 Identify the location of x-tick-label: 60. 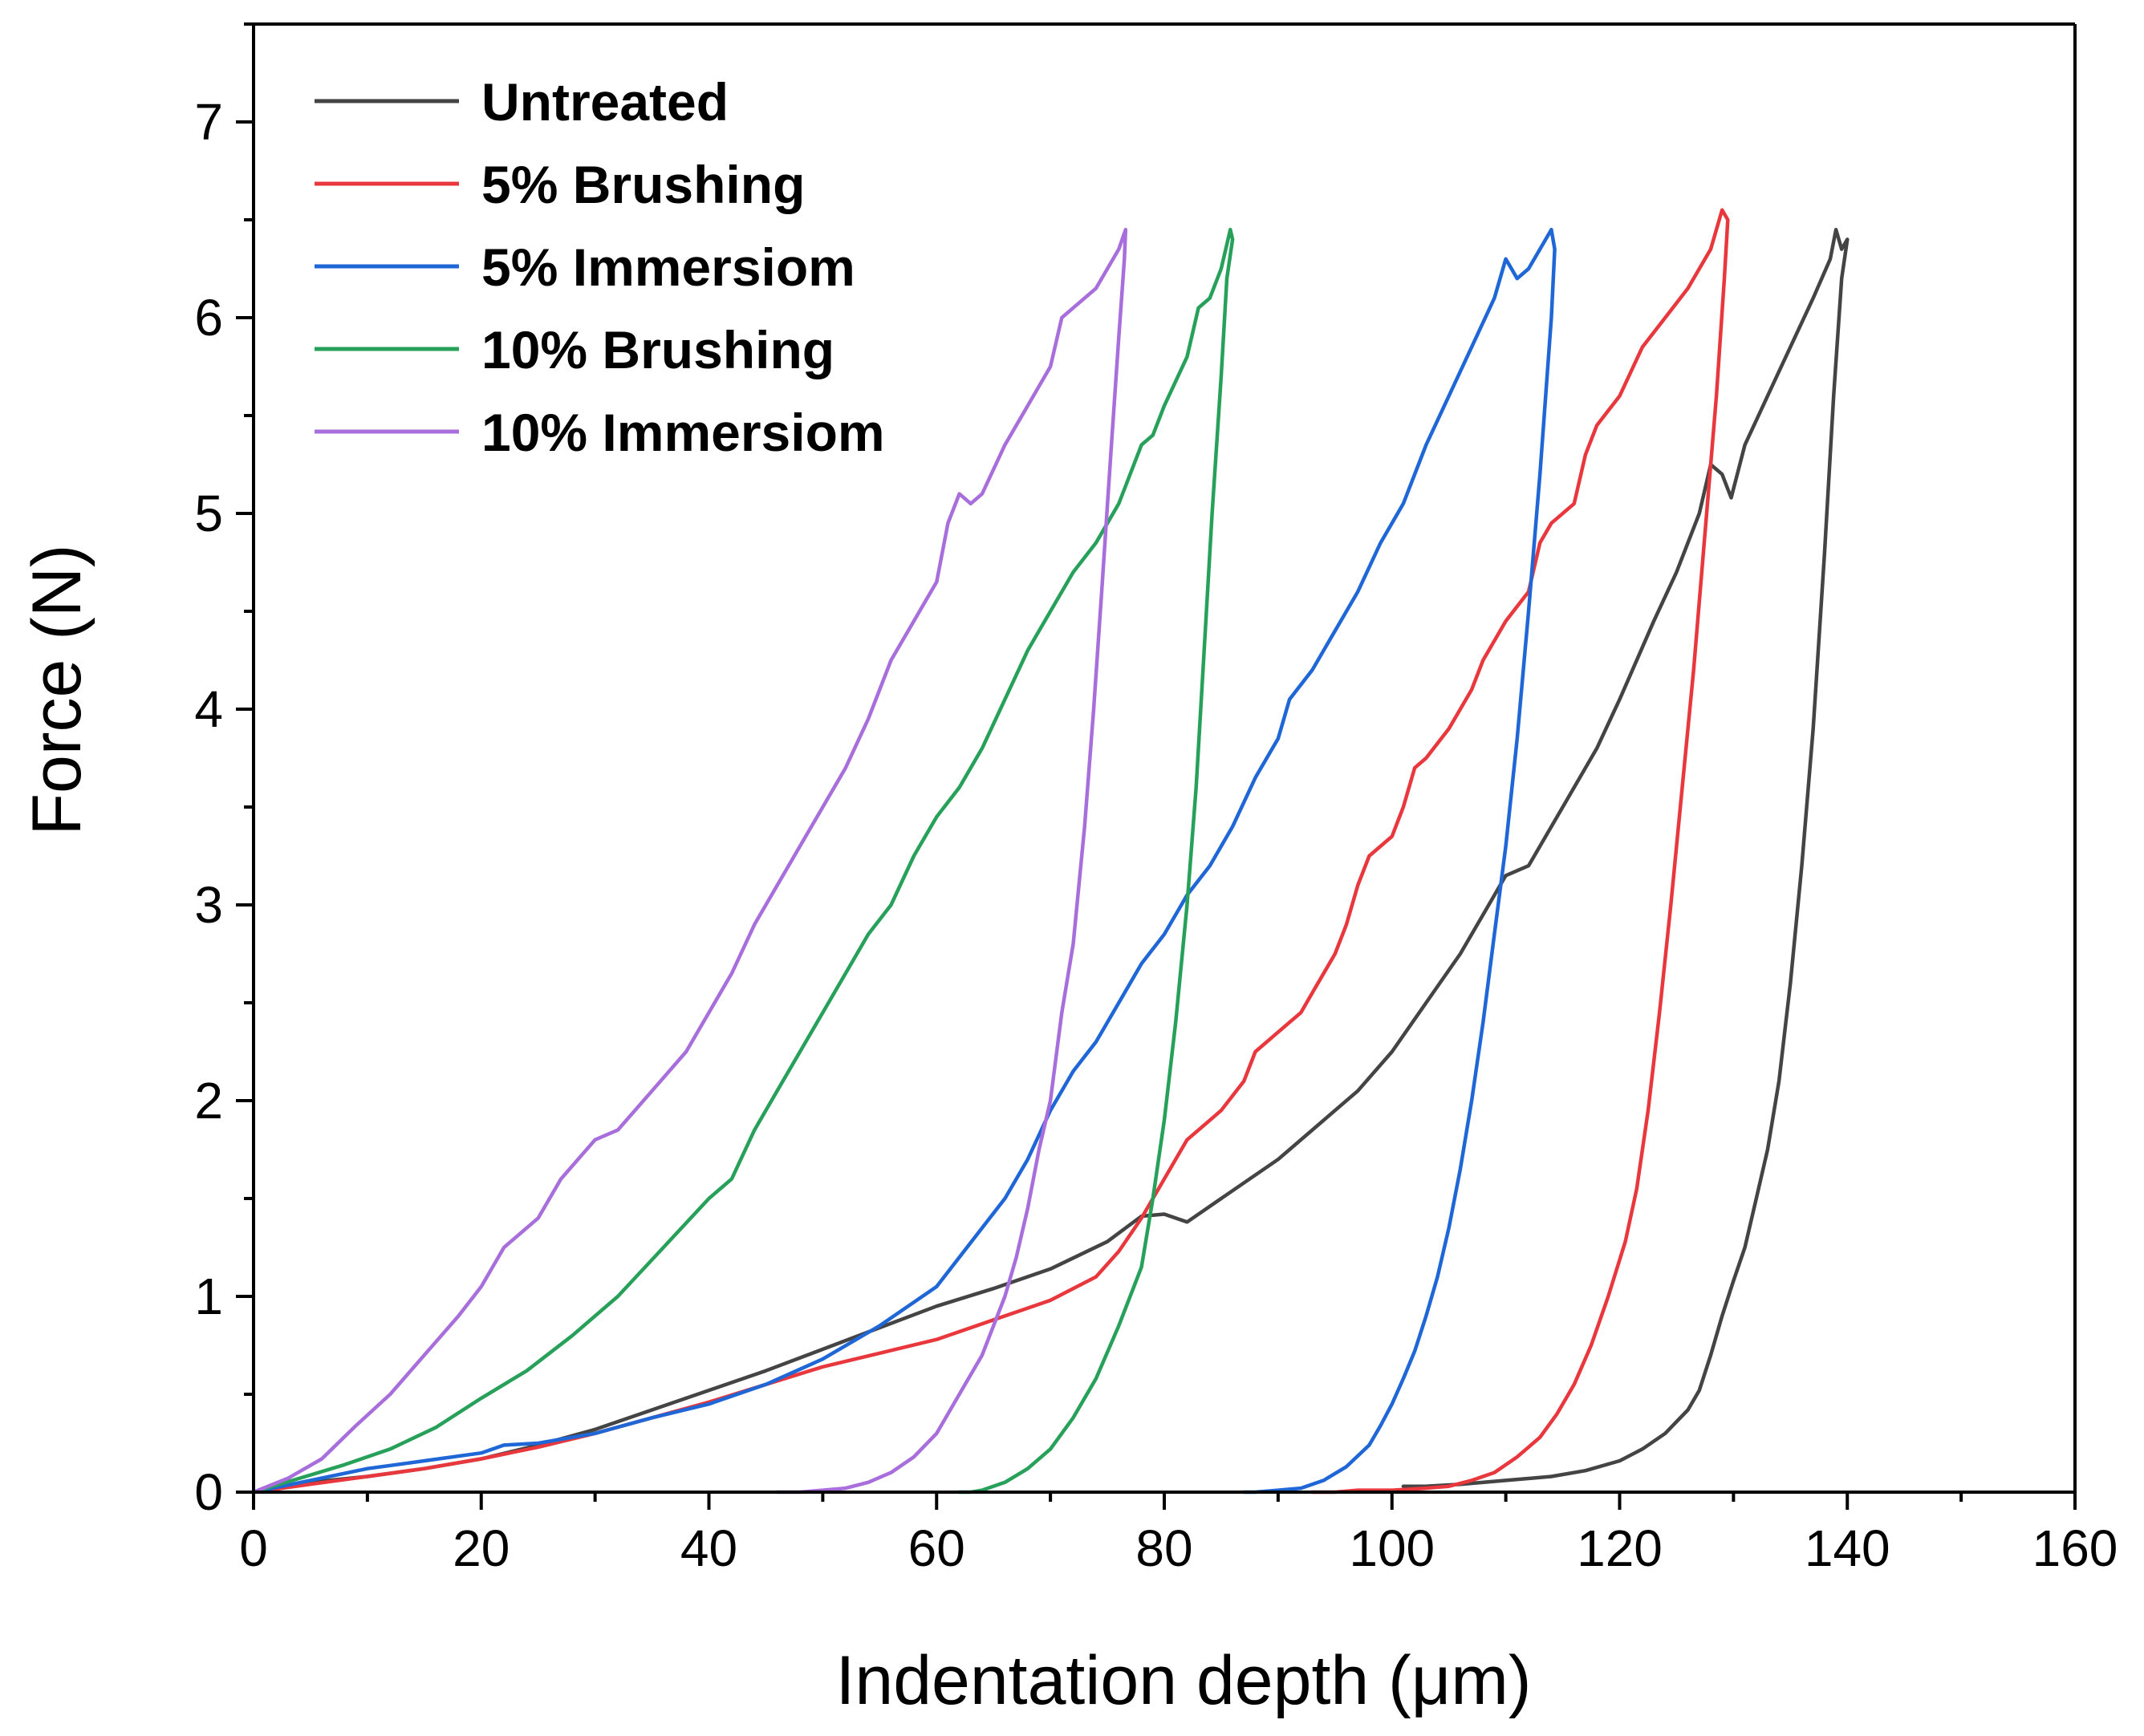
(936, 1548).